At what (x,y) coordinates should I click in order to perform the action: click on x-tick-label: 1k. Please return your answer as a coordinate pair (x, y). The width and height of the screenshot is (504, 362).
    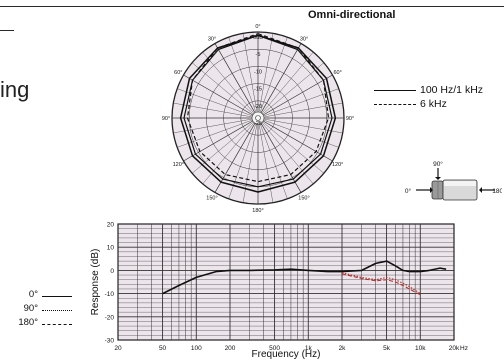
    Looking at the image, I should click on (309, 348).